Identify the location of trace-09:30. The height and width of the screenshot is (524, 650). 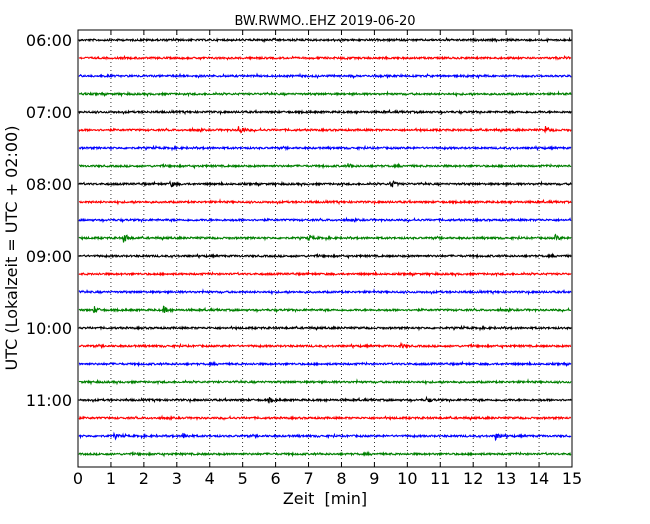
(325, 292).